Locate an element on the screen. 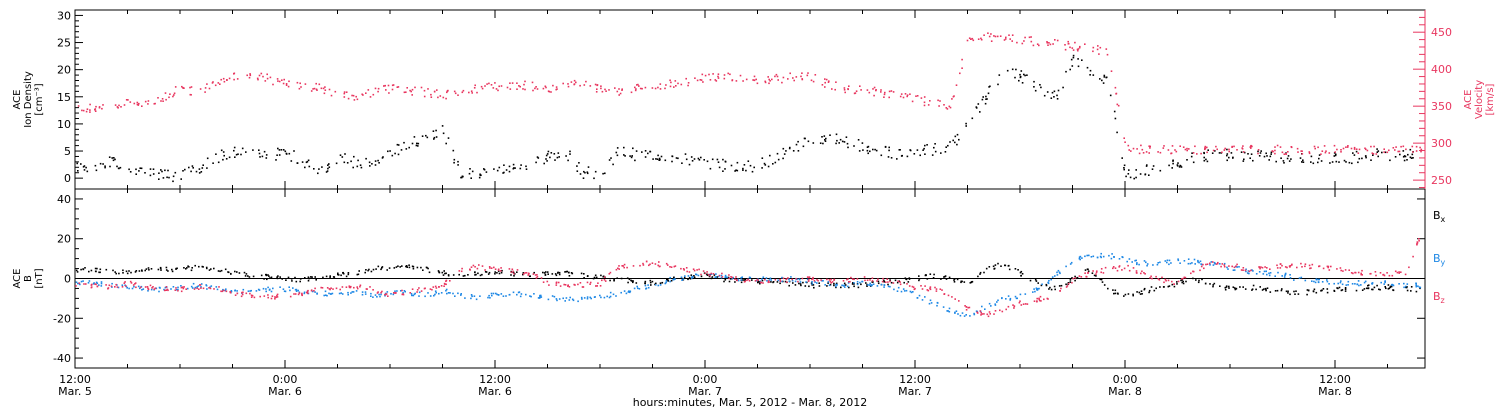 The height and width of the screenshot is (410, 1500). legend-subscript: x is located at coordinates (1443, 219).